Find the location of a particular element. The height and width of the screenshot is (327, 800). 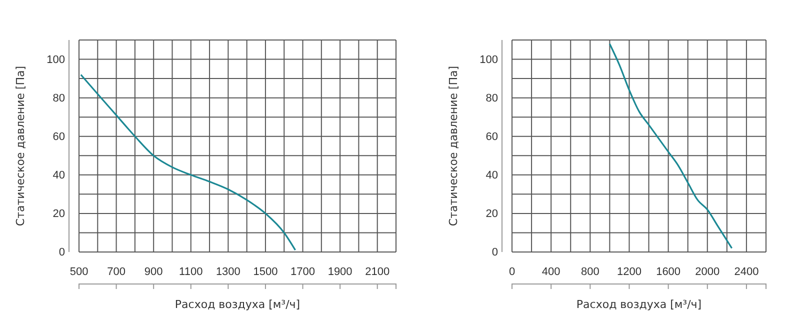

x-tick-label: 900 is located at coordinates (153, 272).